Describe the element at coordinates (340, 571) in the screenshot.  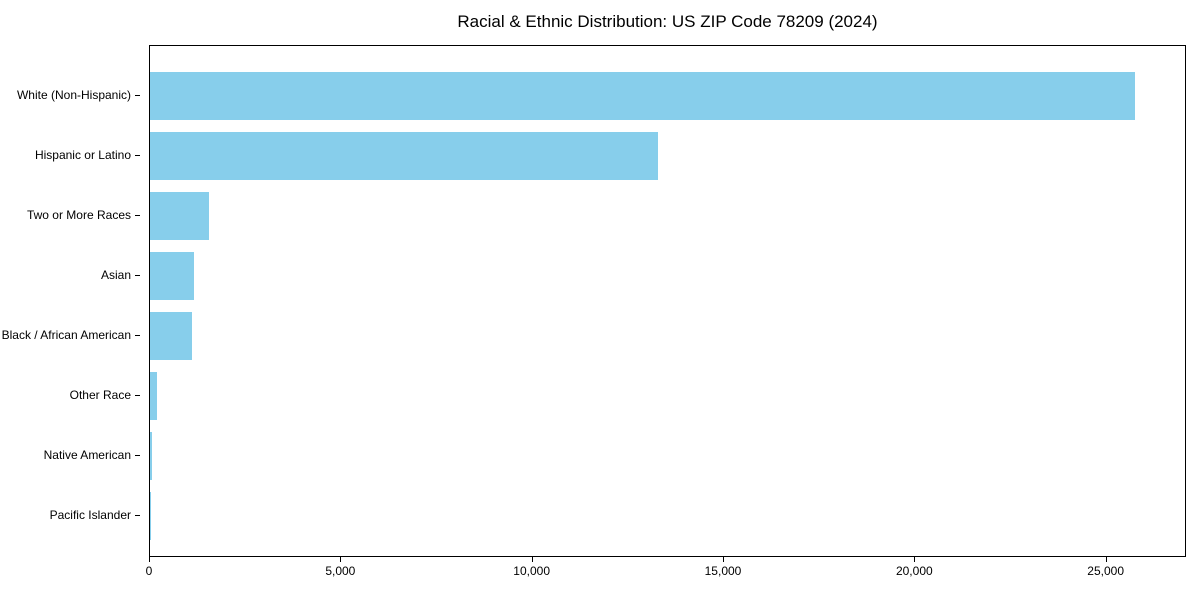
I see `x-tick-label: 5,000` at that location.